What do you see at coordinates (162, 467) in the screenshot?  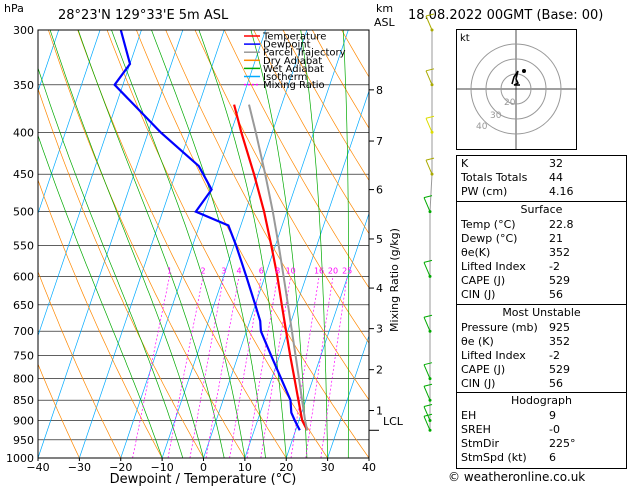 I see `temp-tick-label: −10` at bounding box center [162, 467].